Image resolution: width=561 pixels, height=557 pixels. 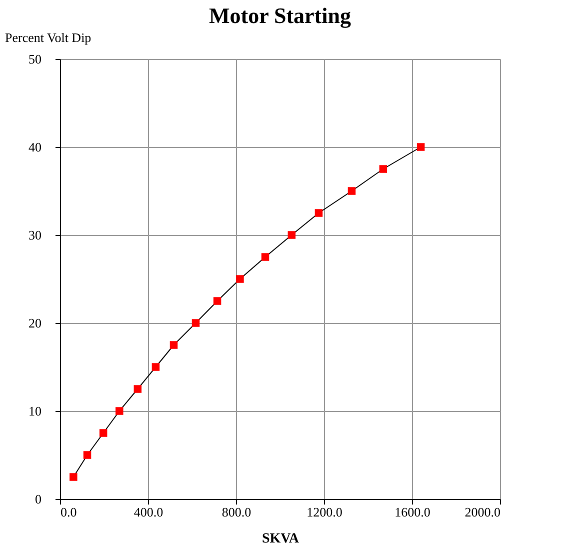 I want to click on y-axis-title: Percent Volt Dip, so click(x=48, y=37).